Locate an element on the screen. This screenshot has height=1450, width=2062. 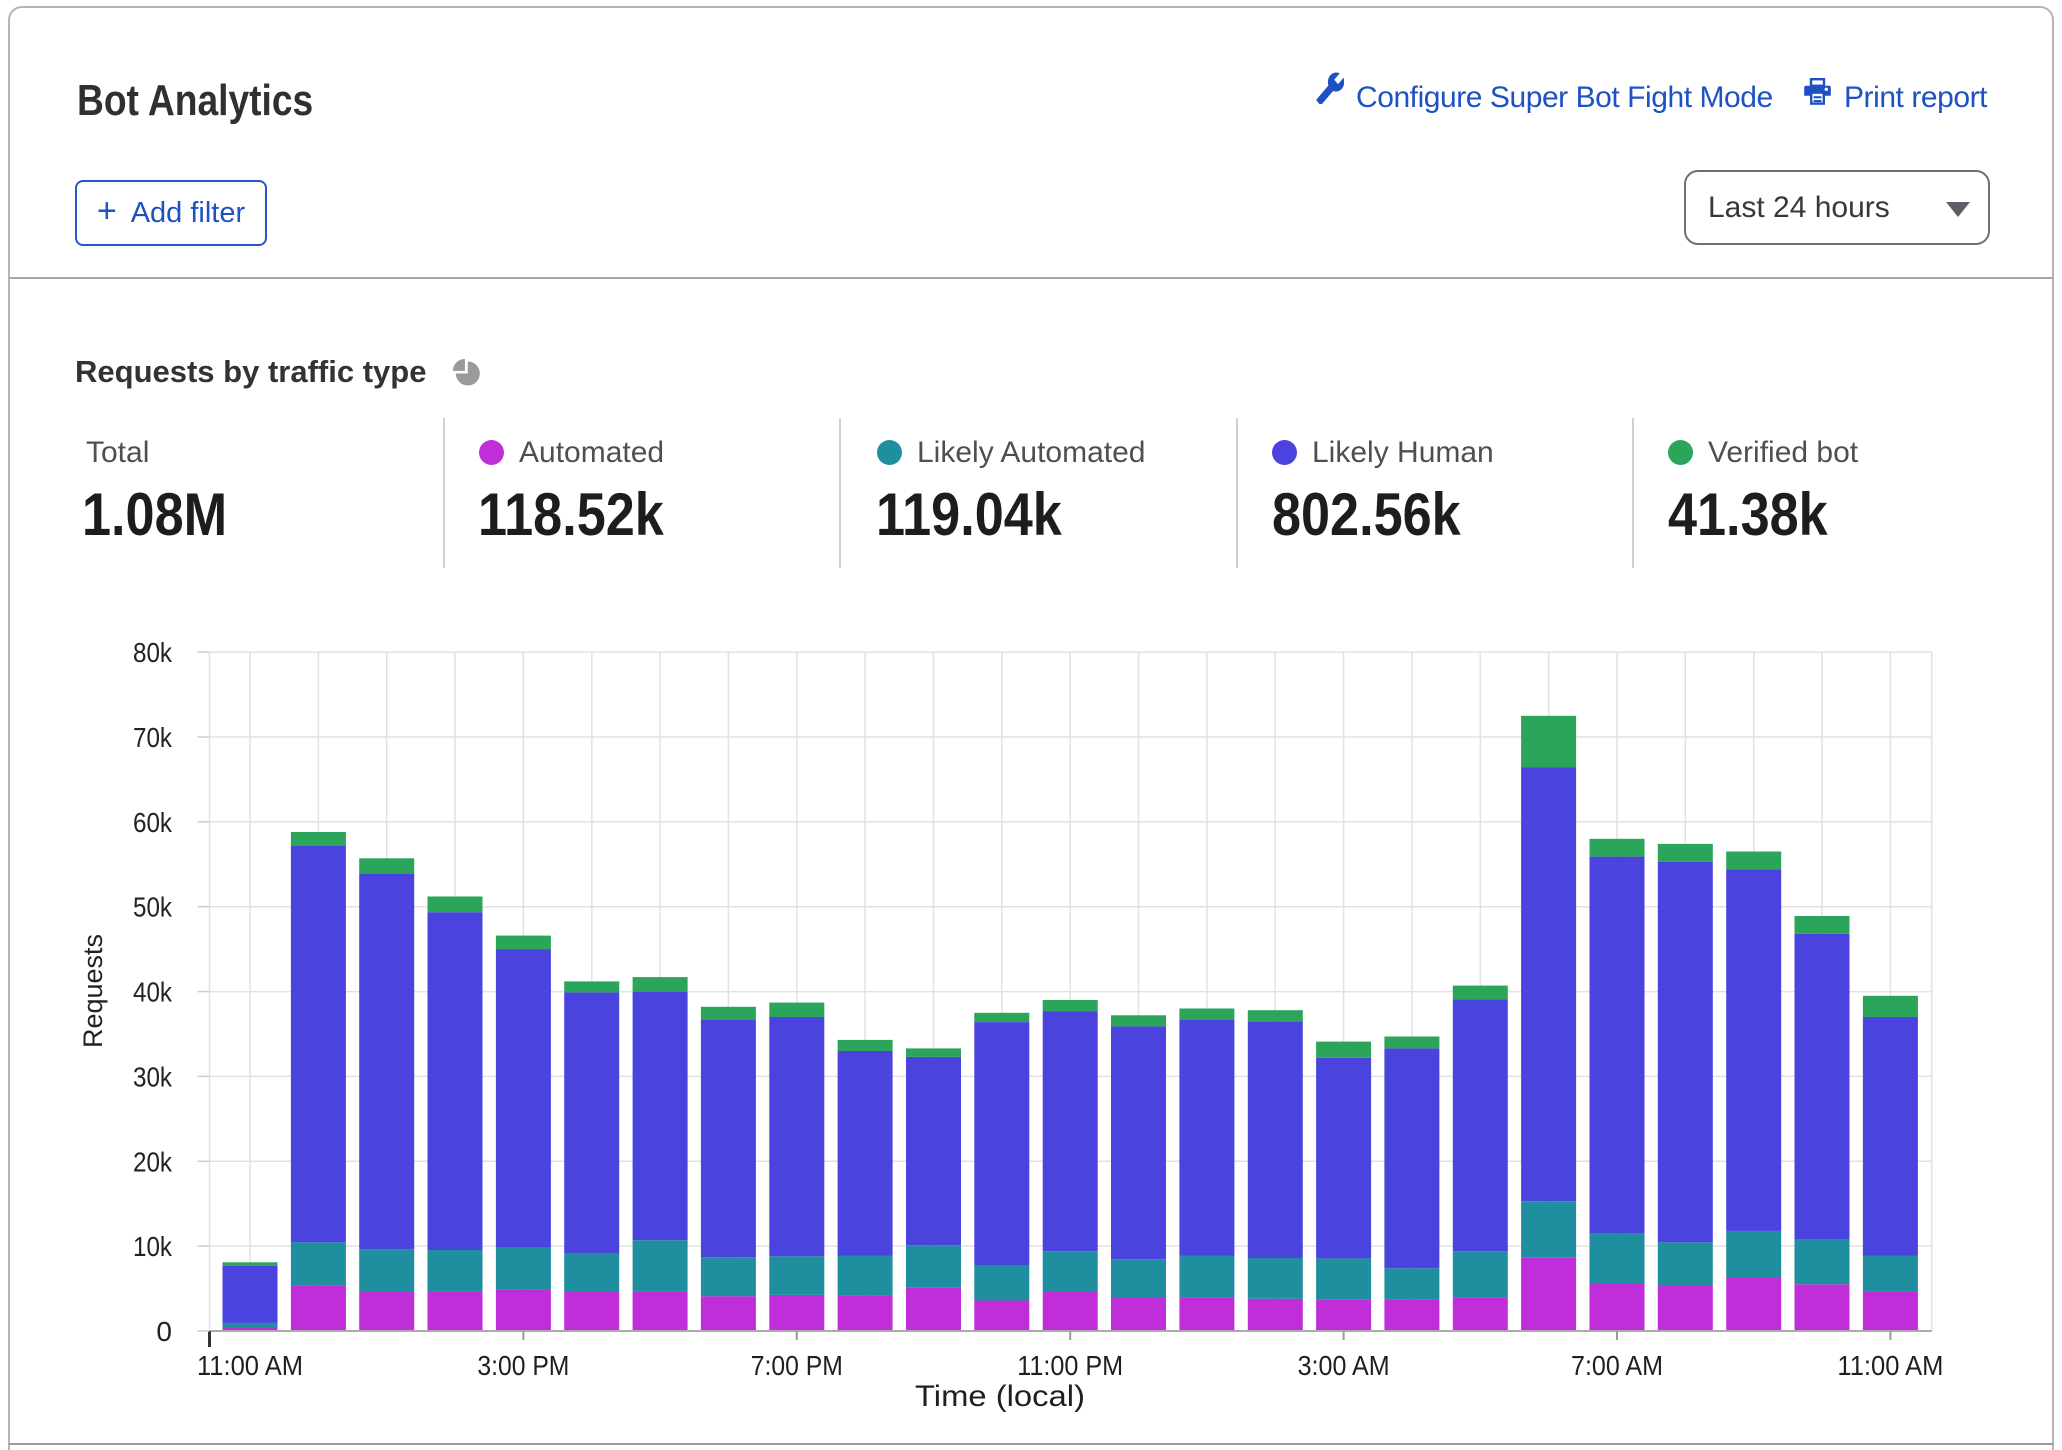
svg-text: 70k is located at coordinates (153, 737).